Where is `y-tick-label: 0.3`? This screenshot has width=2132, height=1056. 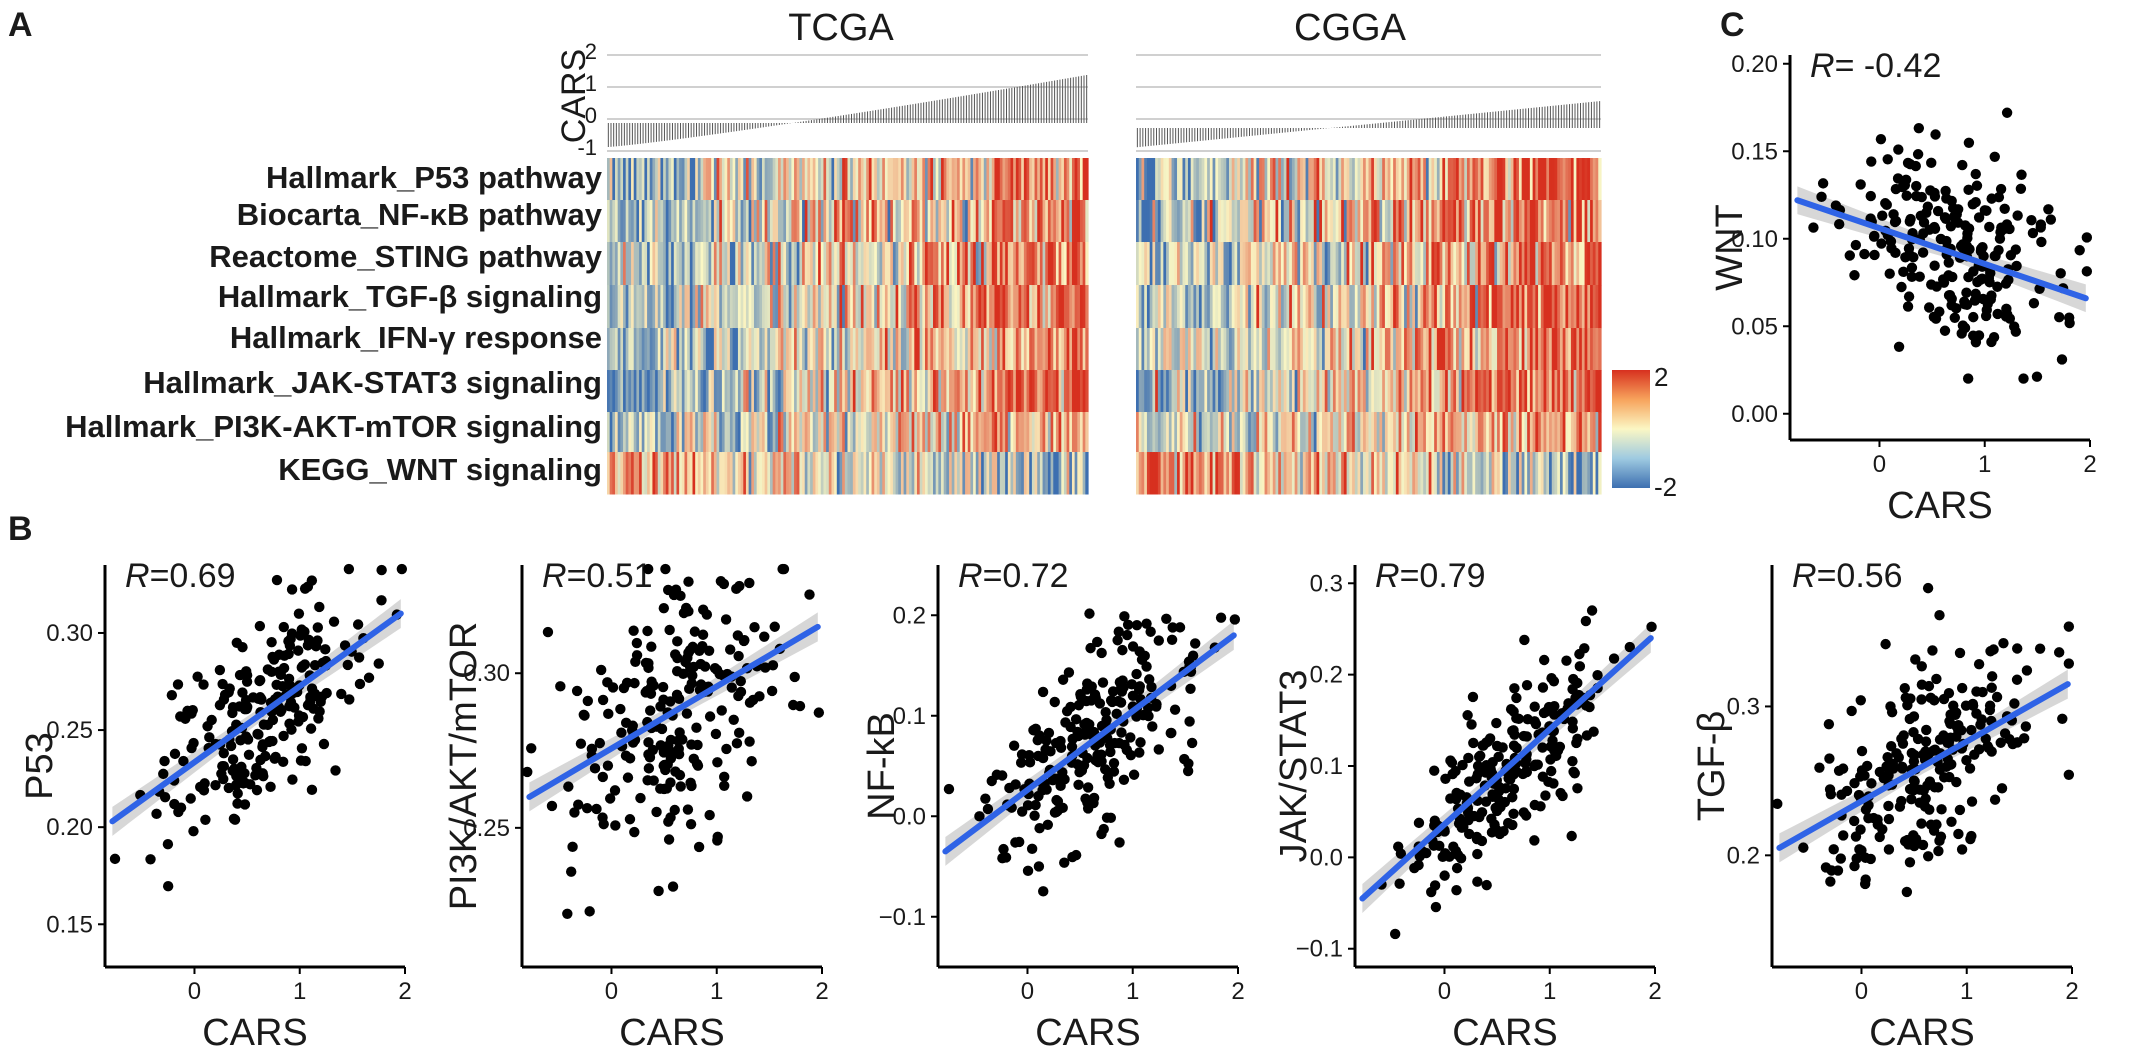
y-tick-label: 0.3 is located at coordinates (1326, 583).